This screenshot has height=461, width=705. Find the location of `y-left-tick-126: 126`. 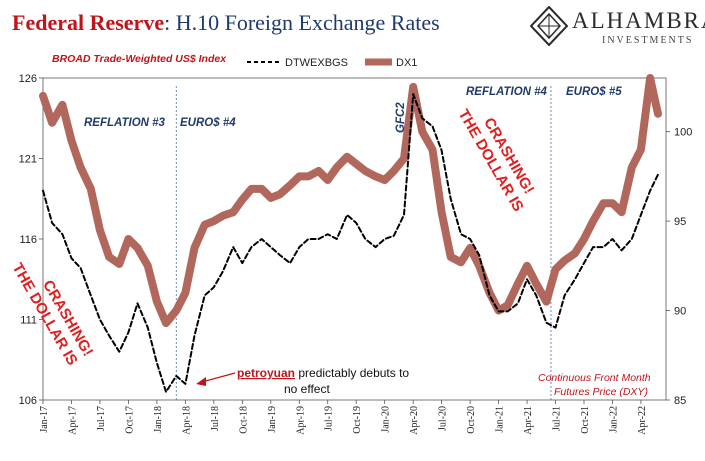

y-left-tick-126: 126 is located at coordinates (28, 79).